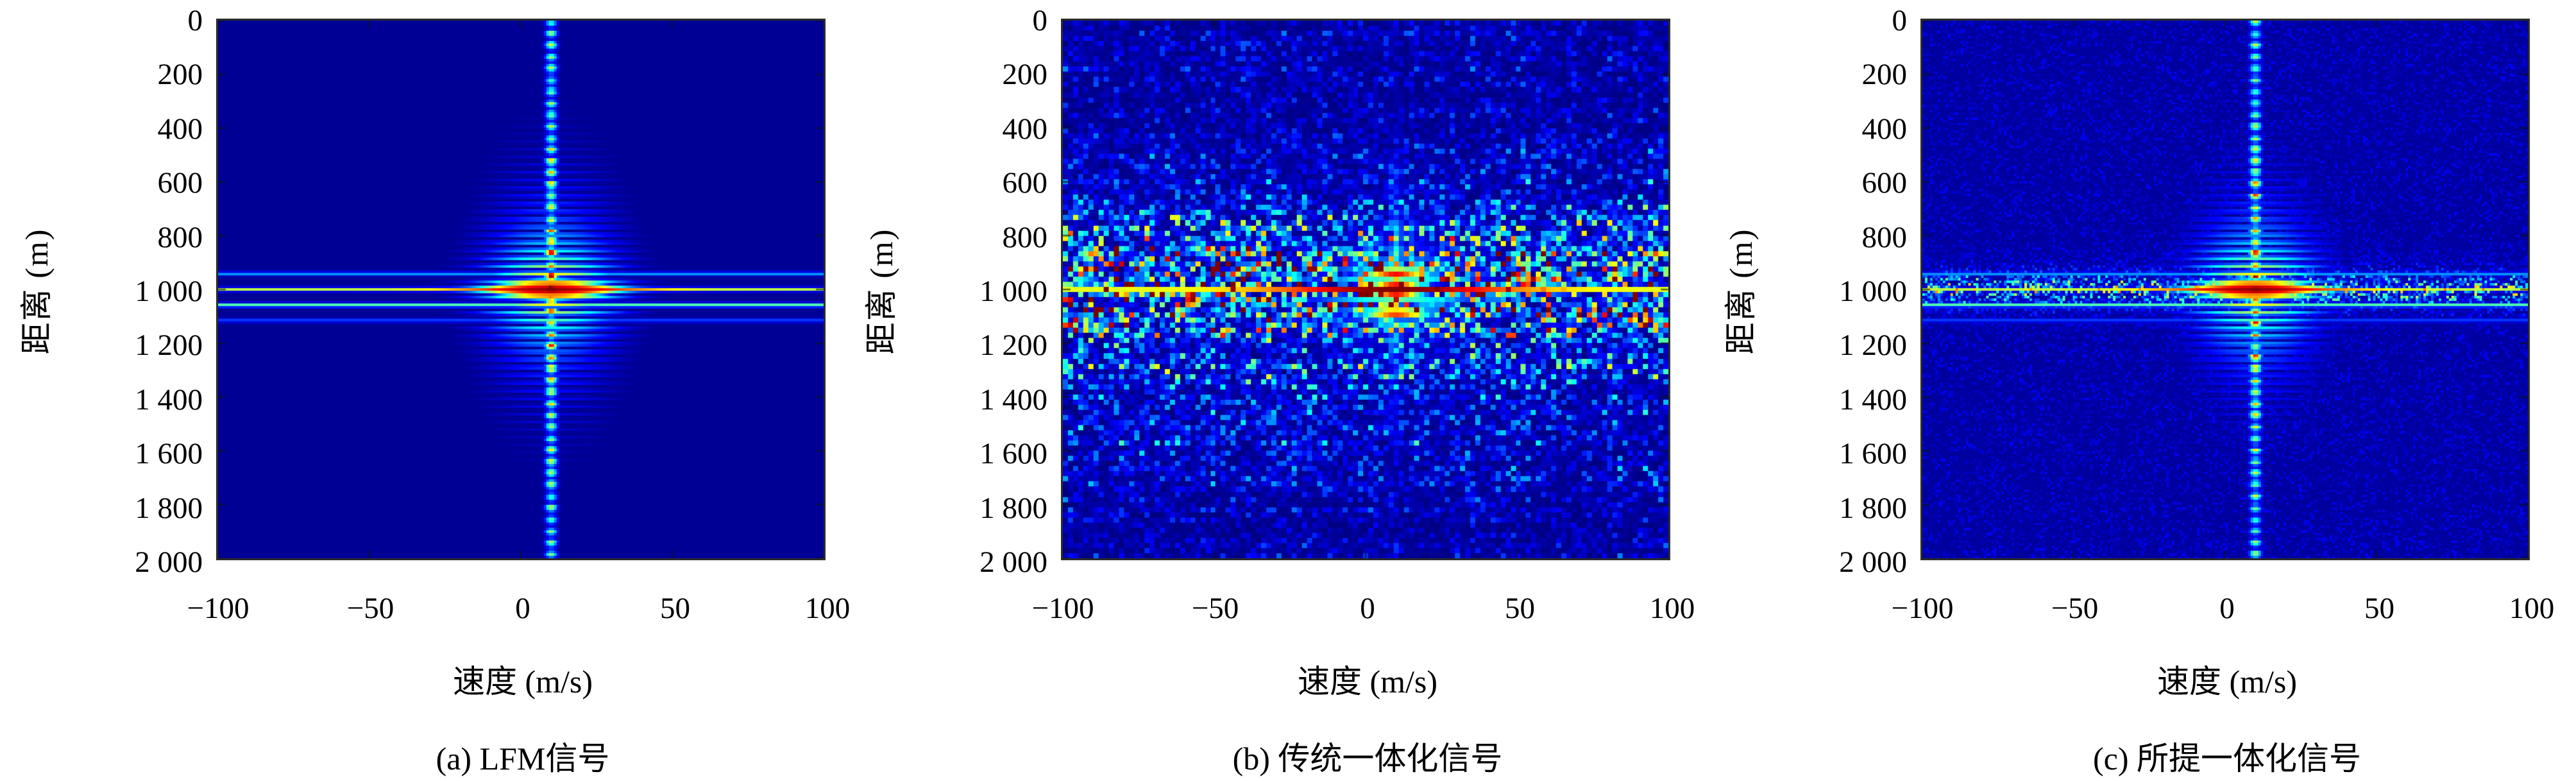  Describe the element at coordinates (881, 291) in the screenshot. I see `y-axis-label-b: 距离 (m)` at that location.